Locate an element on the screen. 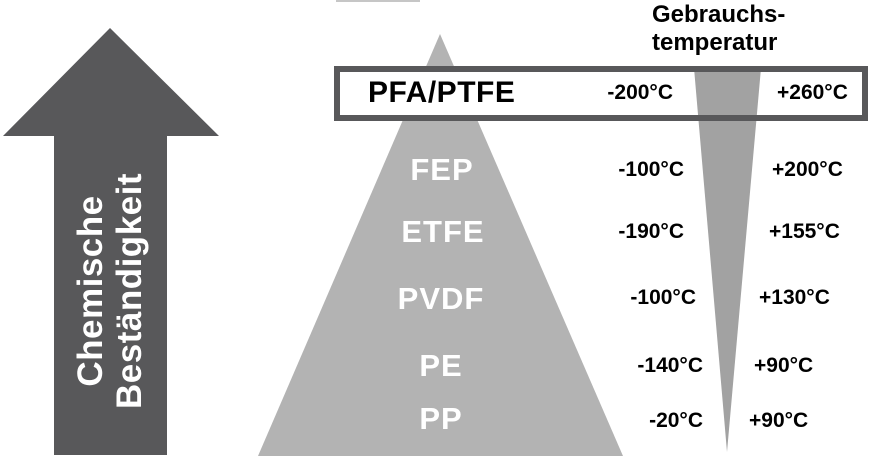 The image size is (876, 470). min-temp-pe: -140°C is located at coordinates (670, 365).